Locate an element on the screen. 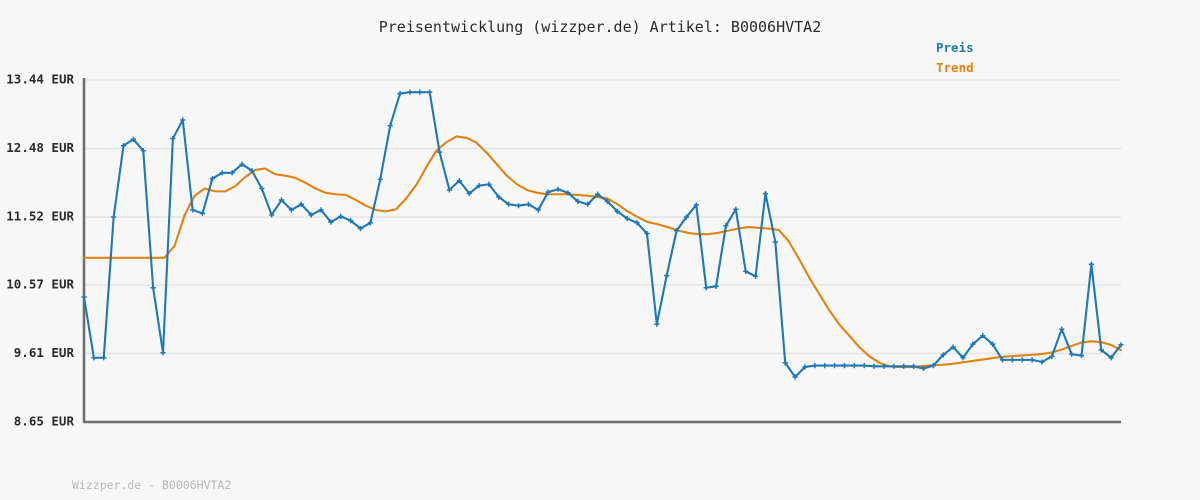  legend-item-trend: Trend is located at coordinates (955, 67).